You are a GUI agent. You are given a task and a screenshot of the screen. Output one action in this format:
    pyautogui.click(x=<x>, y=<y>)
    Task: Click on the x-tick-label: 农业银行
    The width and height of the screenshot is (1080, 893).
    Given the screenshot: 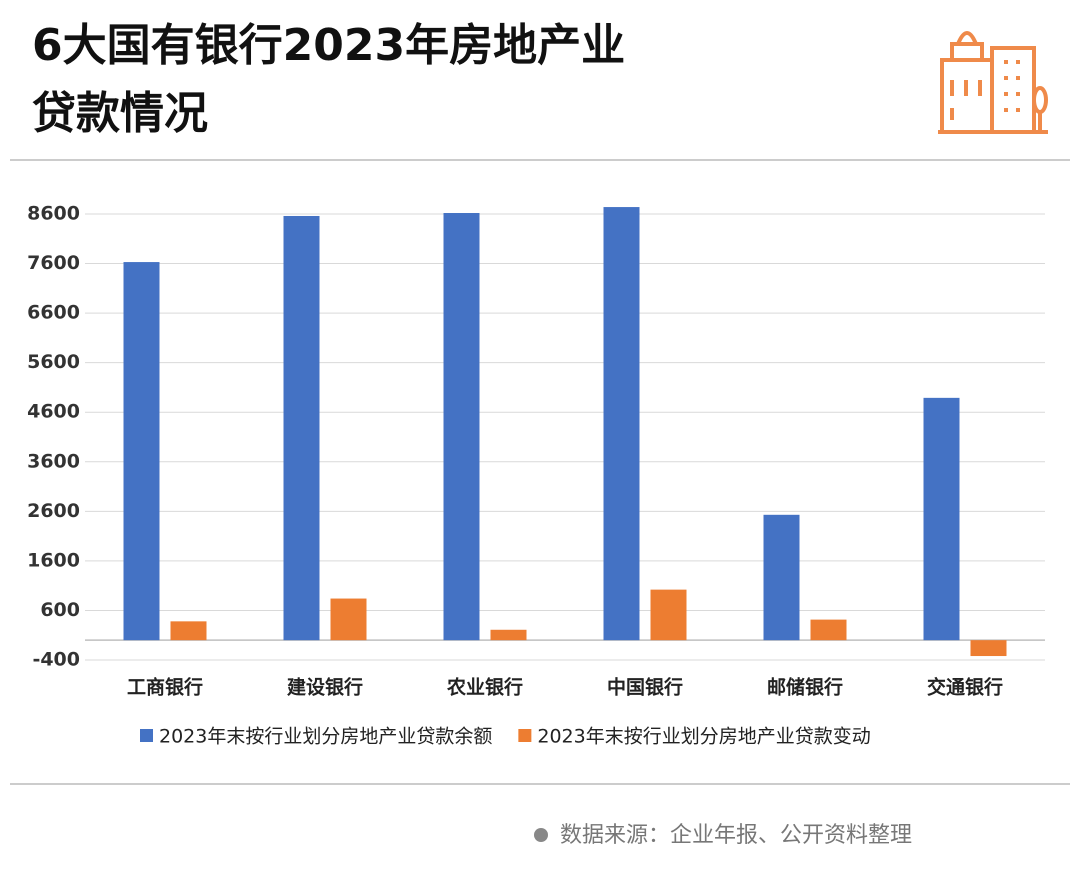 What is the action you would take?
    pyautogui.click(x=484, y=687)
    